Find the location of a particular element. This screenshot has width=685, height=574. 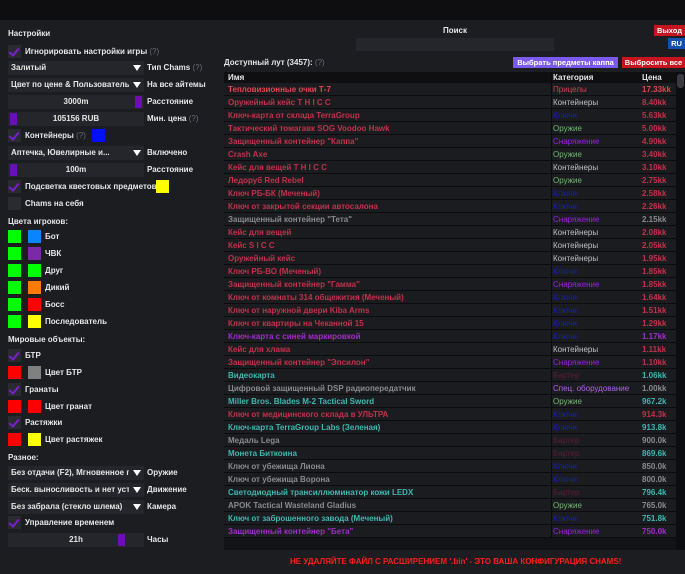

movement-select: Беск. выносливость и нет уста: is located at coordinates (76, 490).